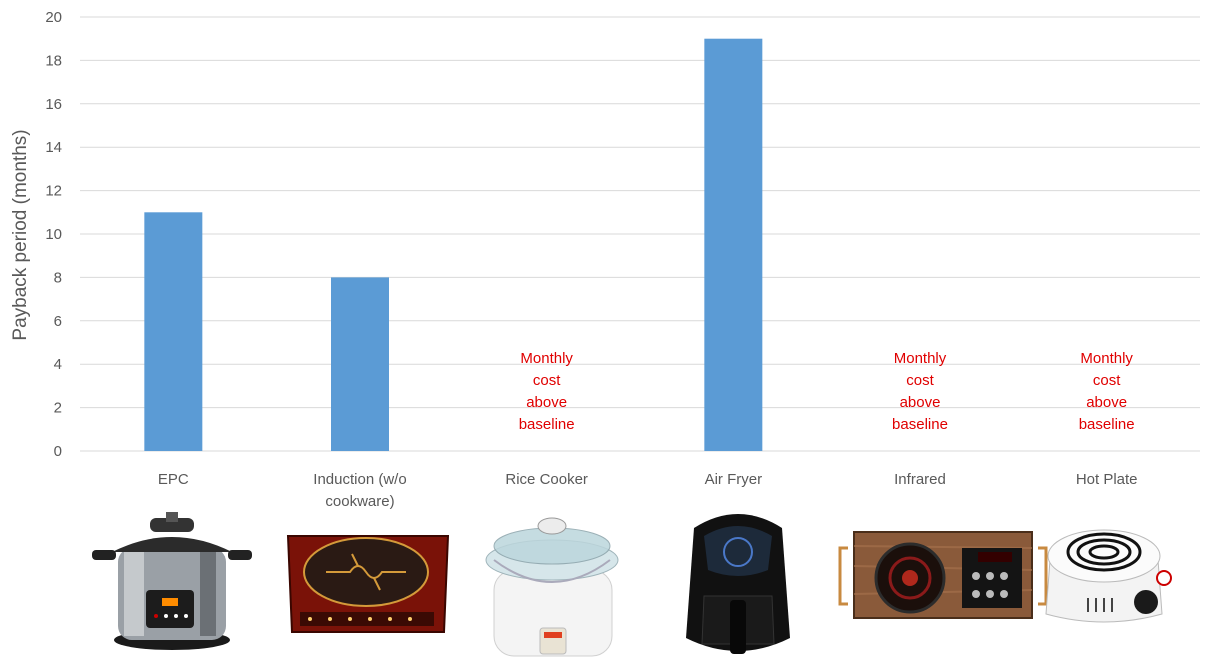 The height and width of the screenshot is (666, 1210). I want to click on air-fryer-icon, so click(738, 584).